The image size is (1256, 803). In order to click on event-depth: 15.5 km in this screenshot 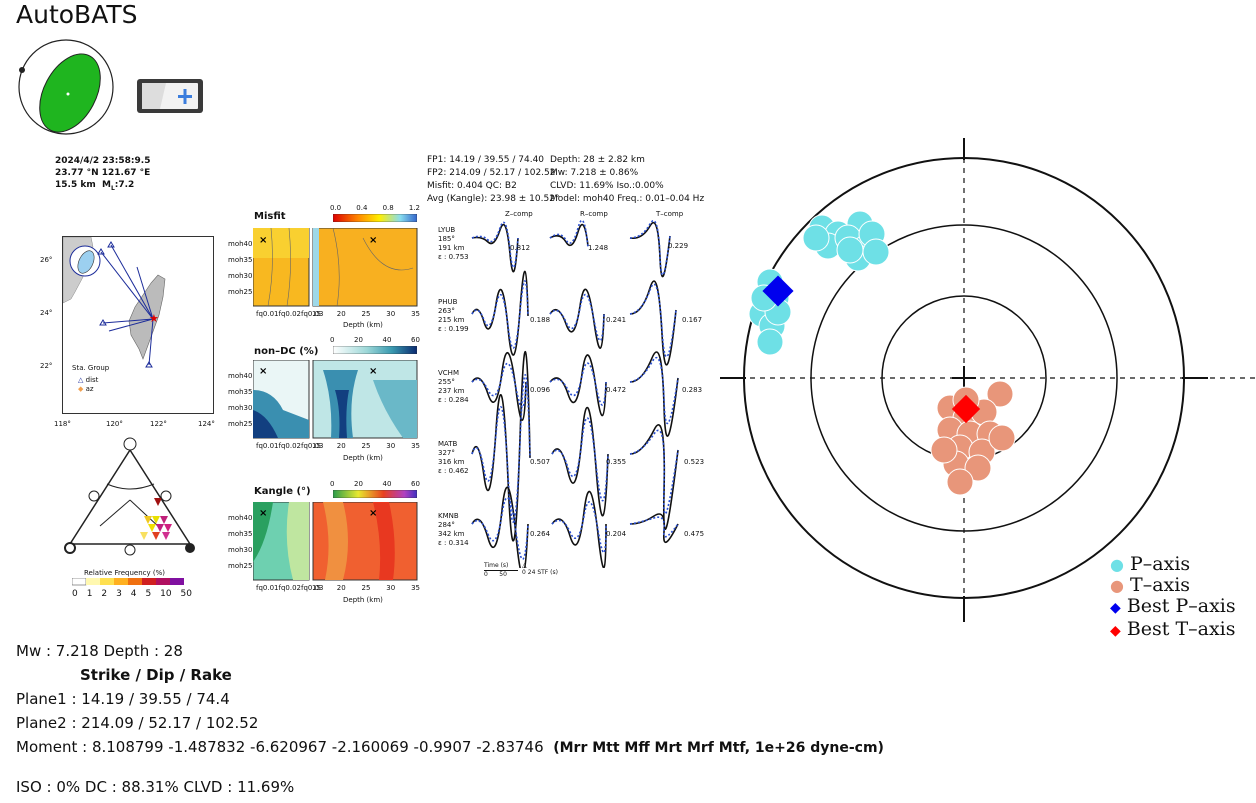, I will do `click(75, 185)`.